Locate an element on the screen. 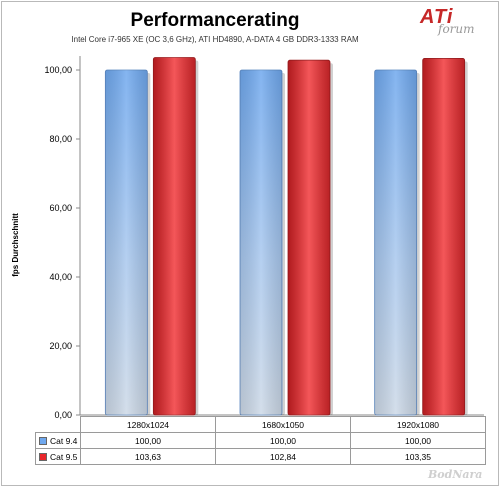  y-ticks: 0,00 20,00 40,00 60,00 80,00 100,00 is located at coordinates (62, 242).